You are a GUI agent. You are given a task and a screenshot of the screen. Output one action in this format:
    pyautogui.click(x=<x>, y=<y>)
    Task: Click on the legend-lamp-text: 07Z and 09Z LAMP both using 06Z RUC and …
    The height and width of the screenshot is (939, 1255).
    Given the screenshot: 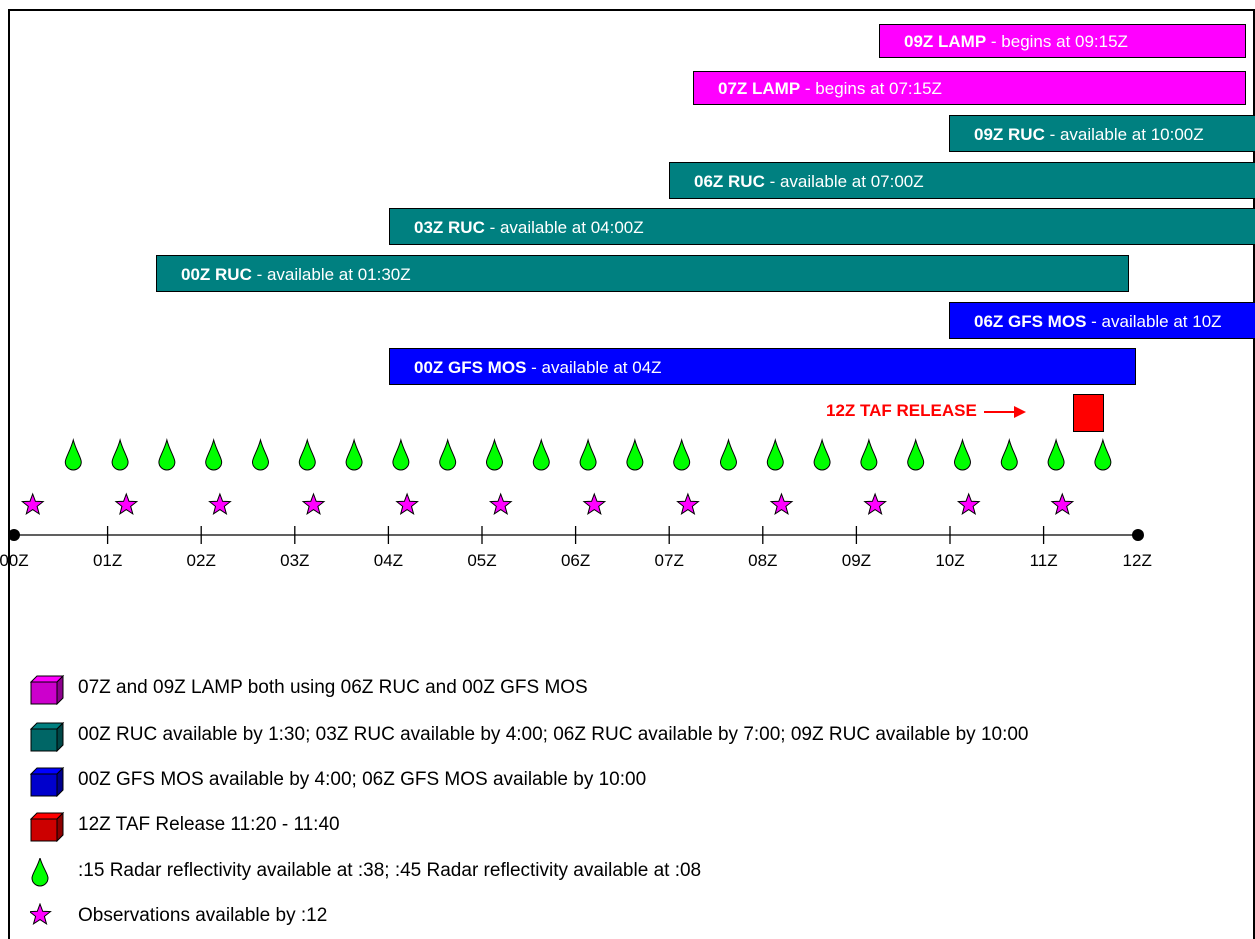 What is the action you would take?
    pyautogui.click(x=333, y=687)
    